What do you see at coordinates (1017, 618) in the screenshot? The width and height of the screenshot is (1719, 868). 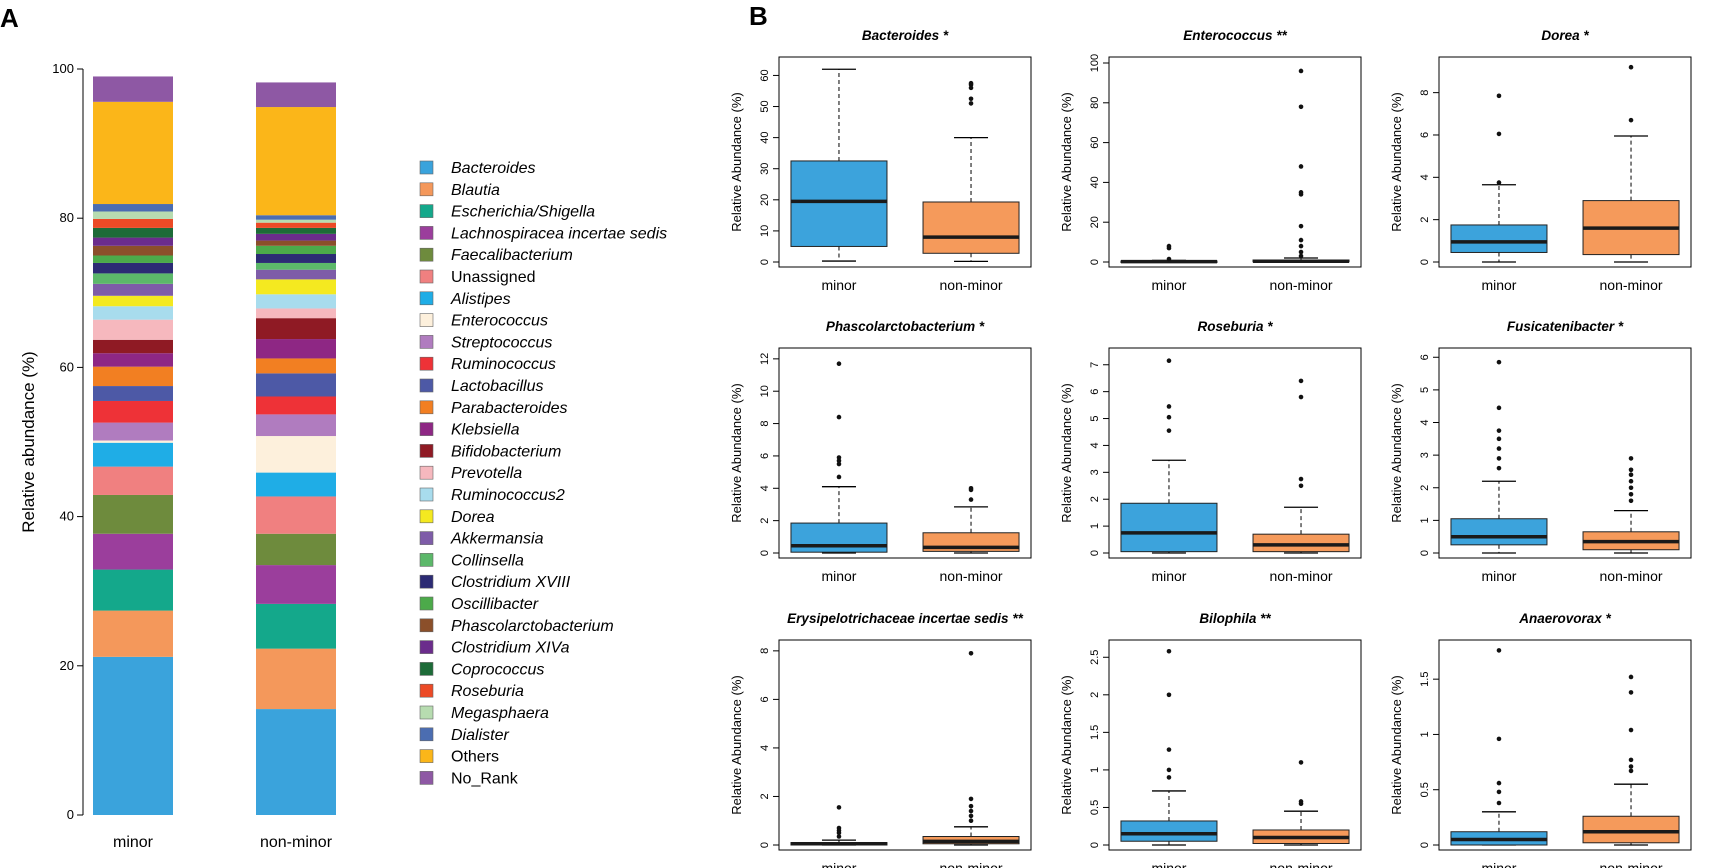 I see `significance-stars: **` at bounding box center [1017, 618].